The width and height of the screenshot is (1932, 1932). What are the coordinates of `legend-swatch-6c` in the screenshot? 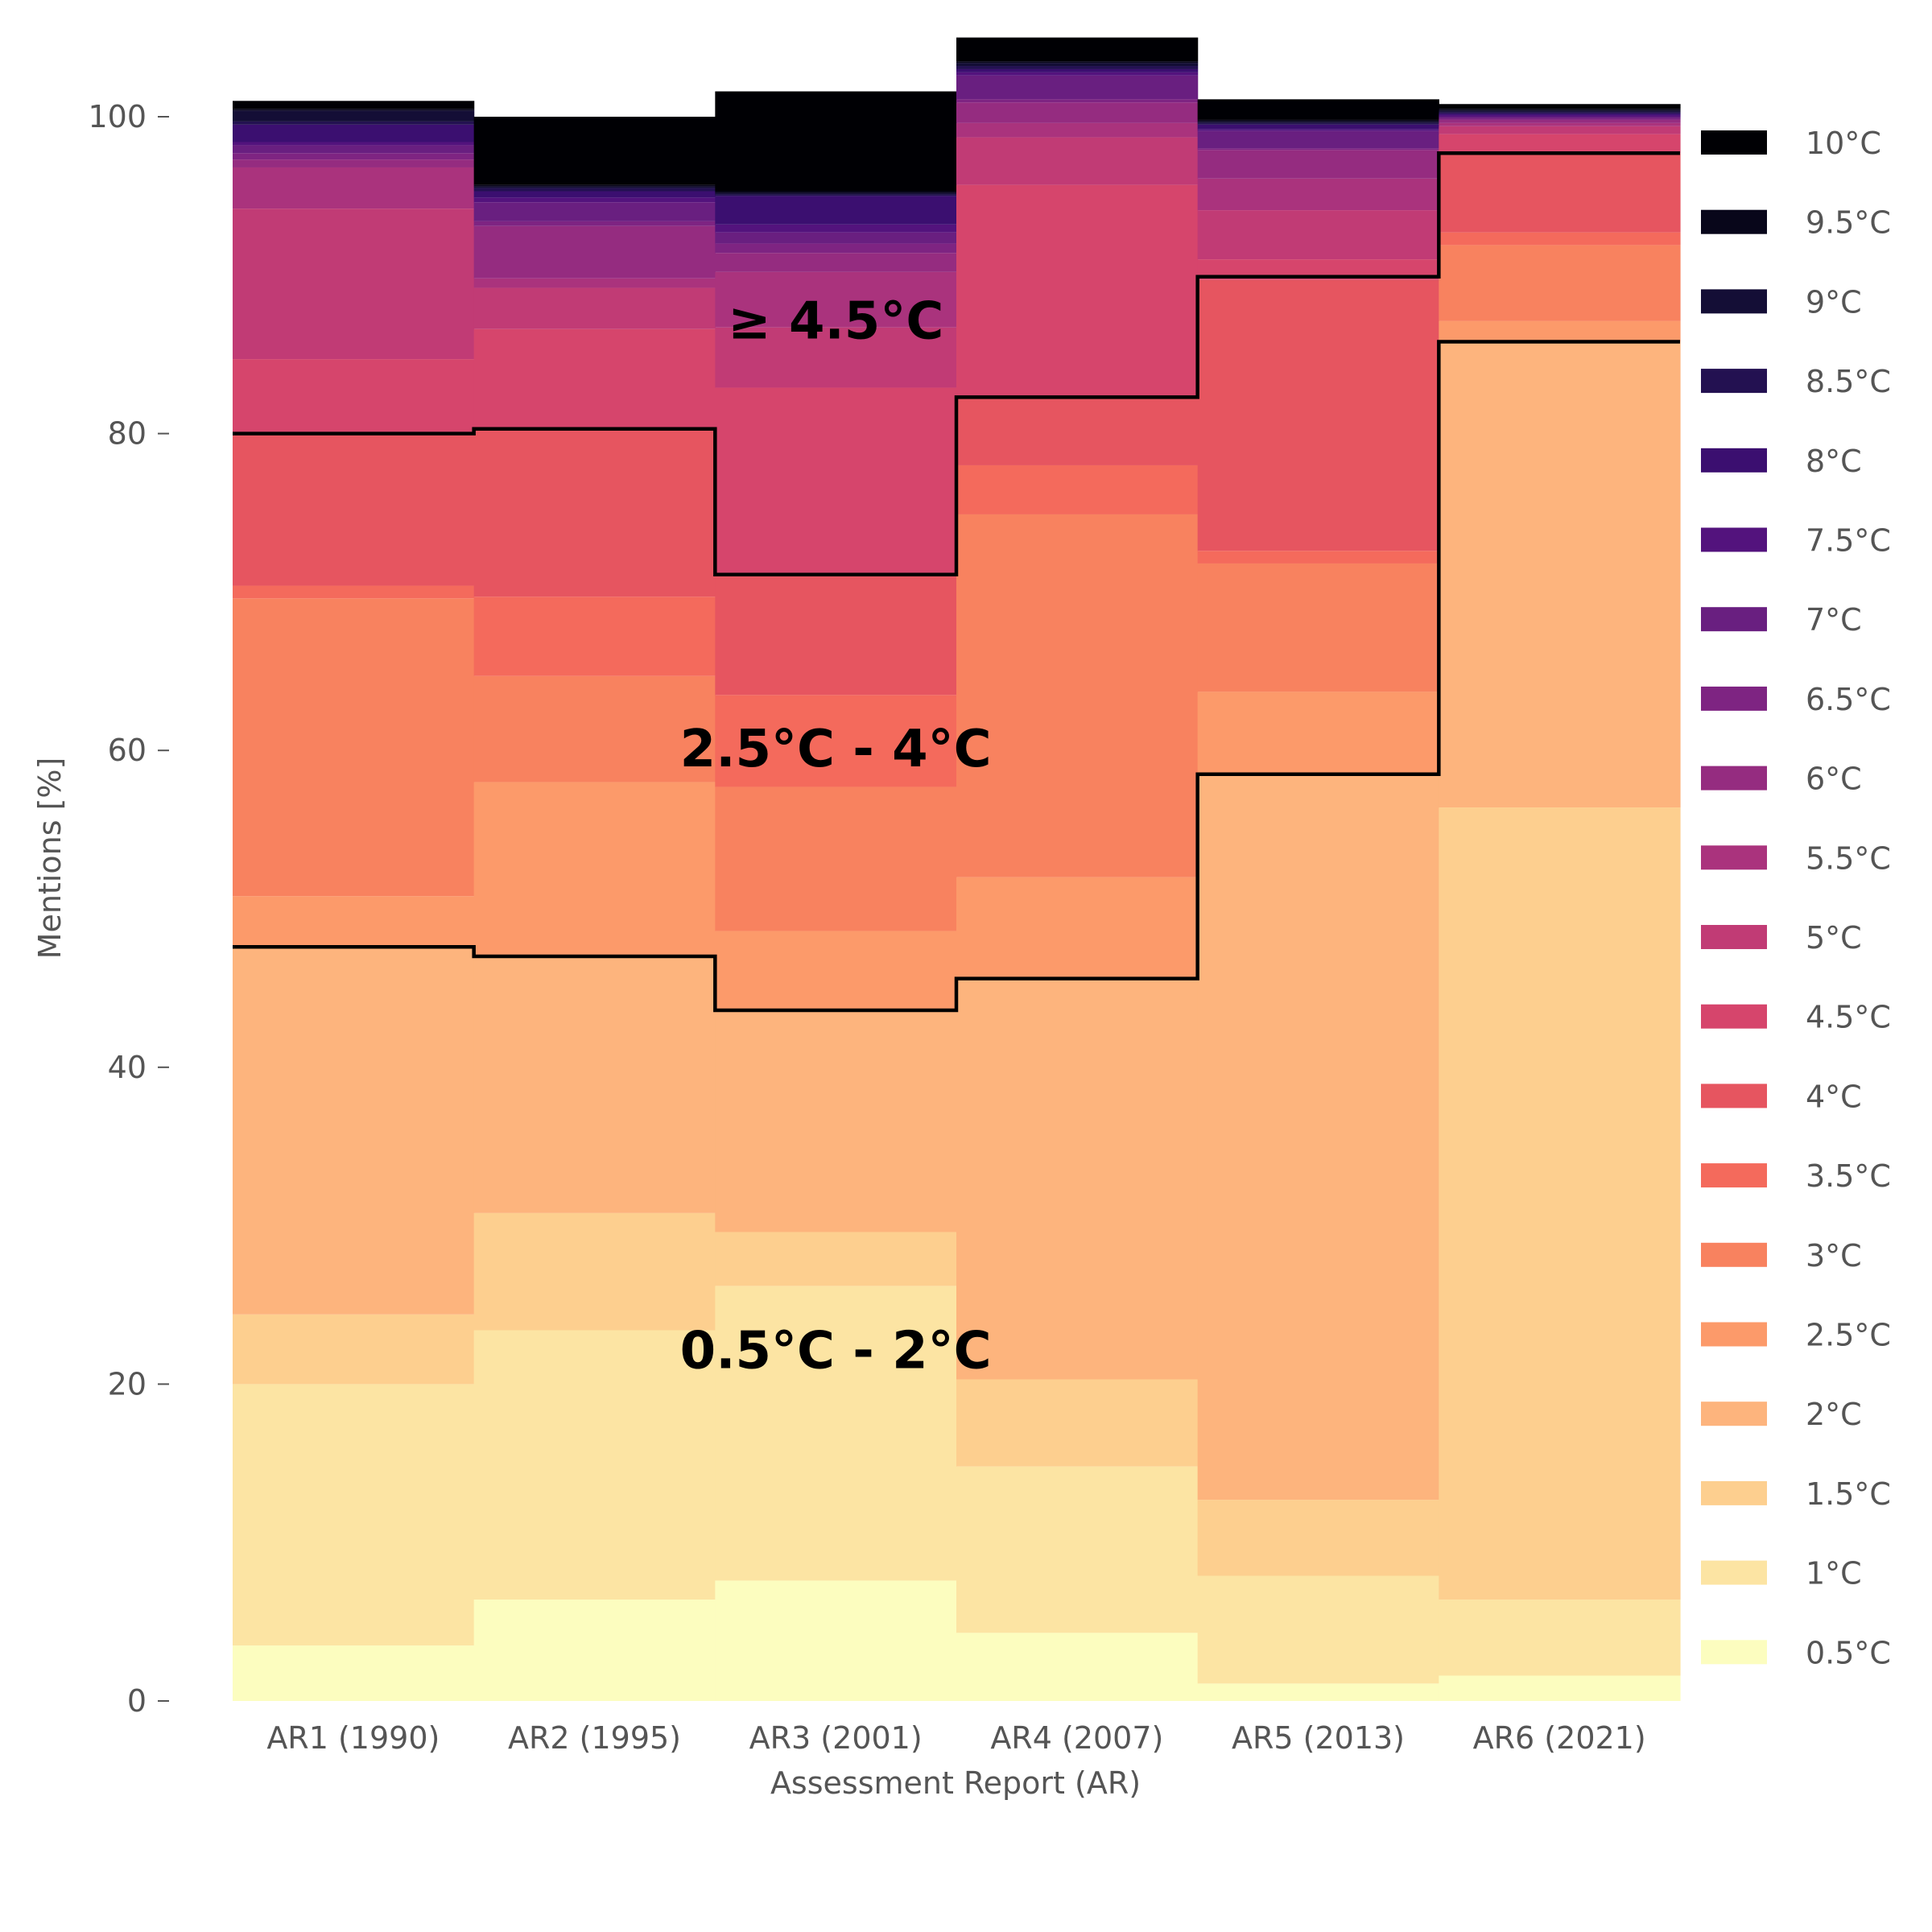 It's located at (1734, 778).